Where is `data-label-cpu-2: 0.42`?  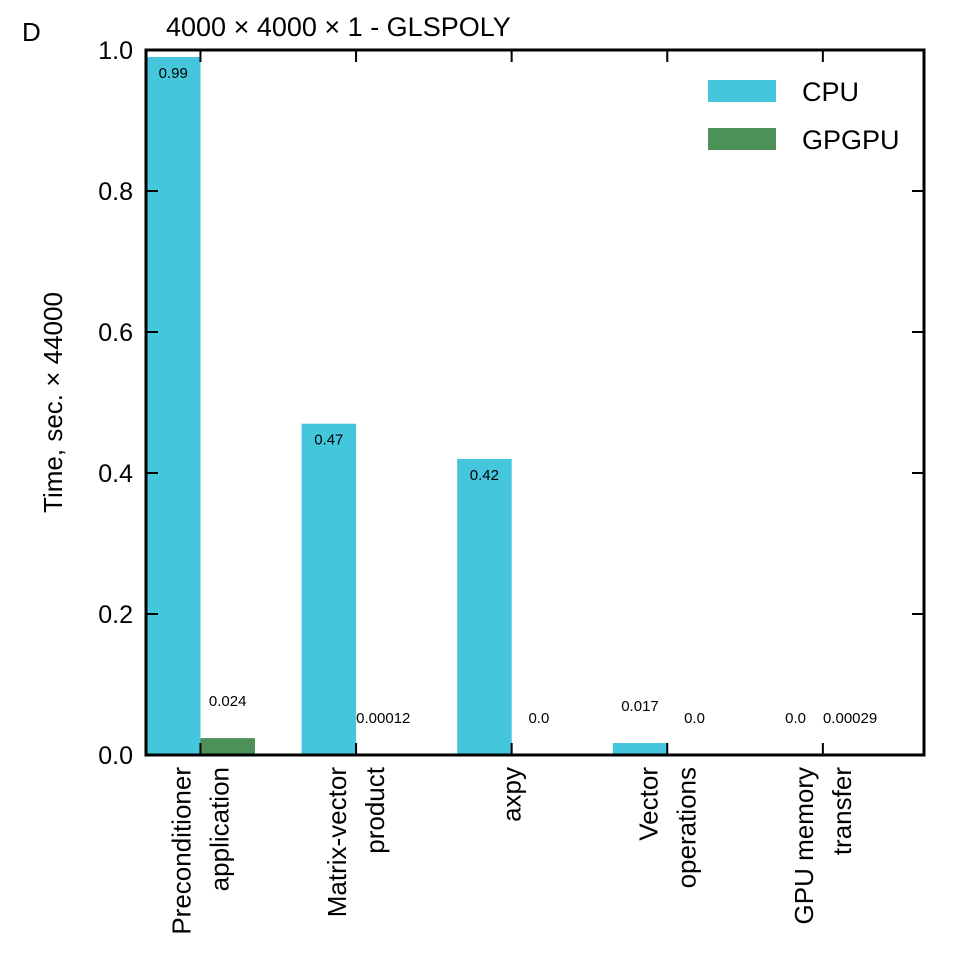
data-label-cpu-2: 0.42 is located at coordinates (484, 475).